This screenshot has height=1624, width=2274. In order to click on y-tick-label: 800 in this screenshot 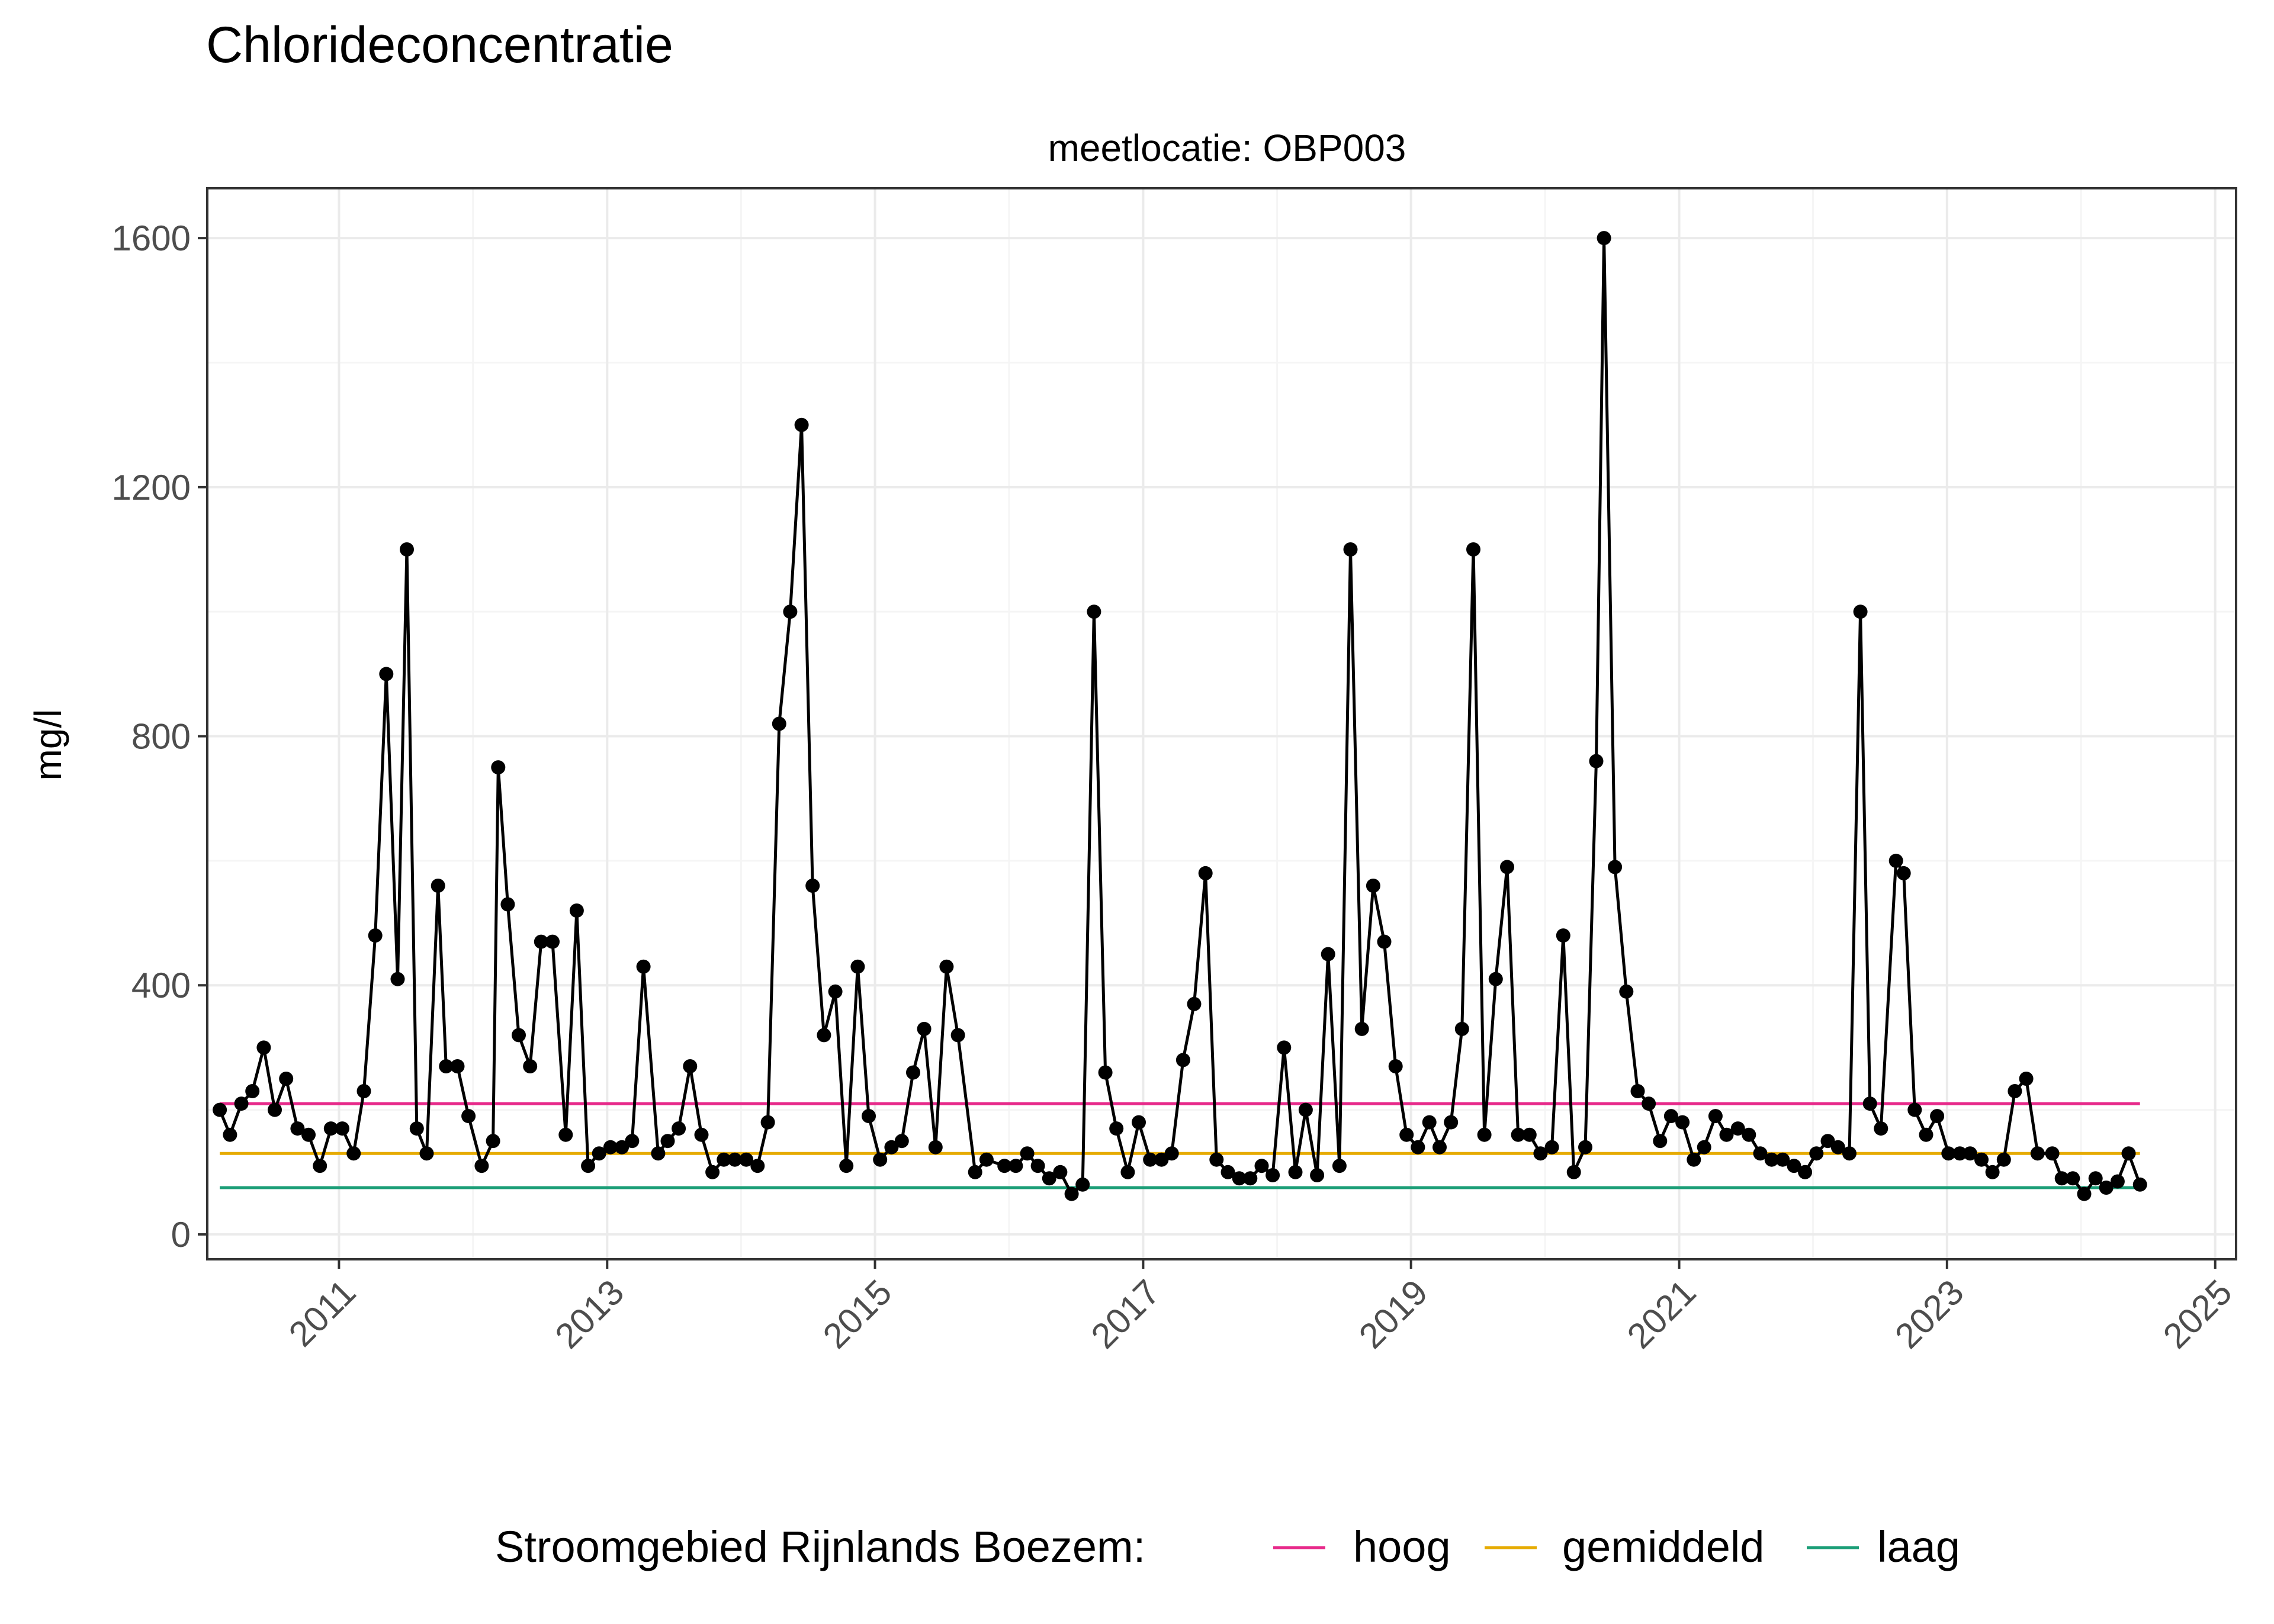, I will do `click(161, 737)`.